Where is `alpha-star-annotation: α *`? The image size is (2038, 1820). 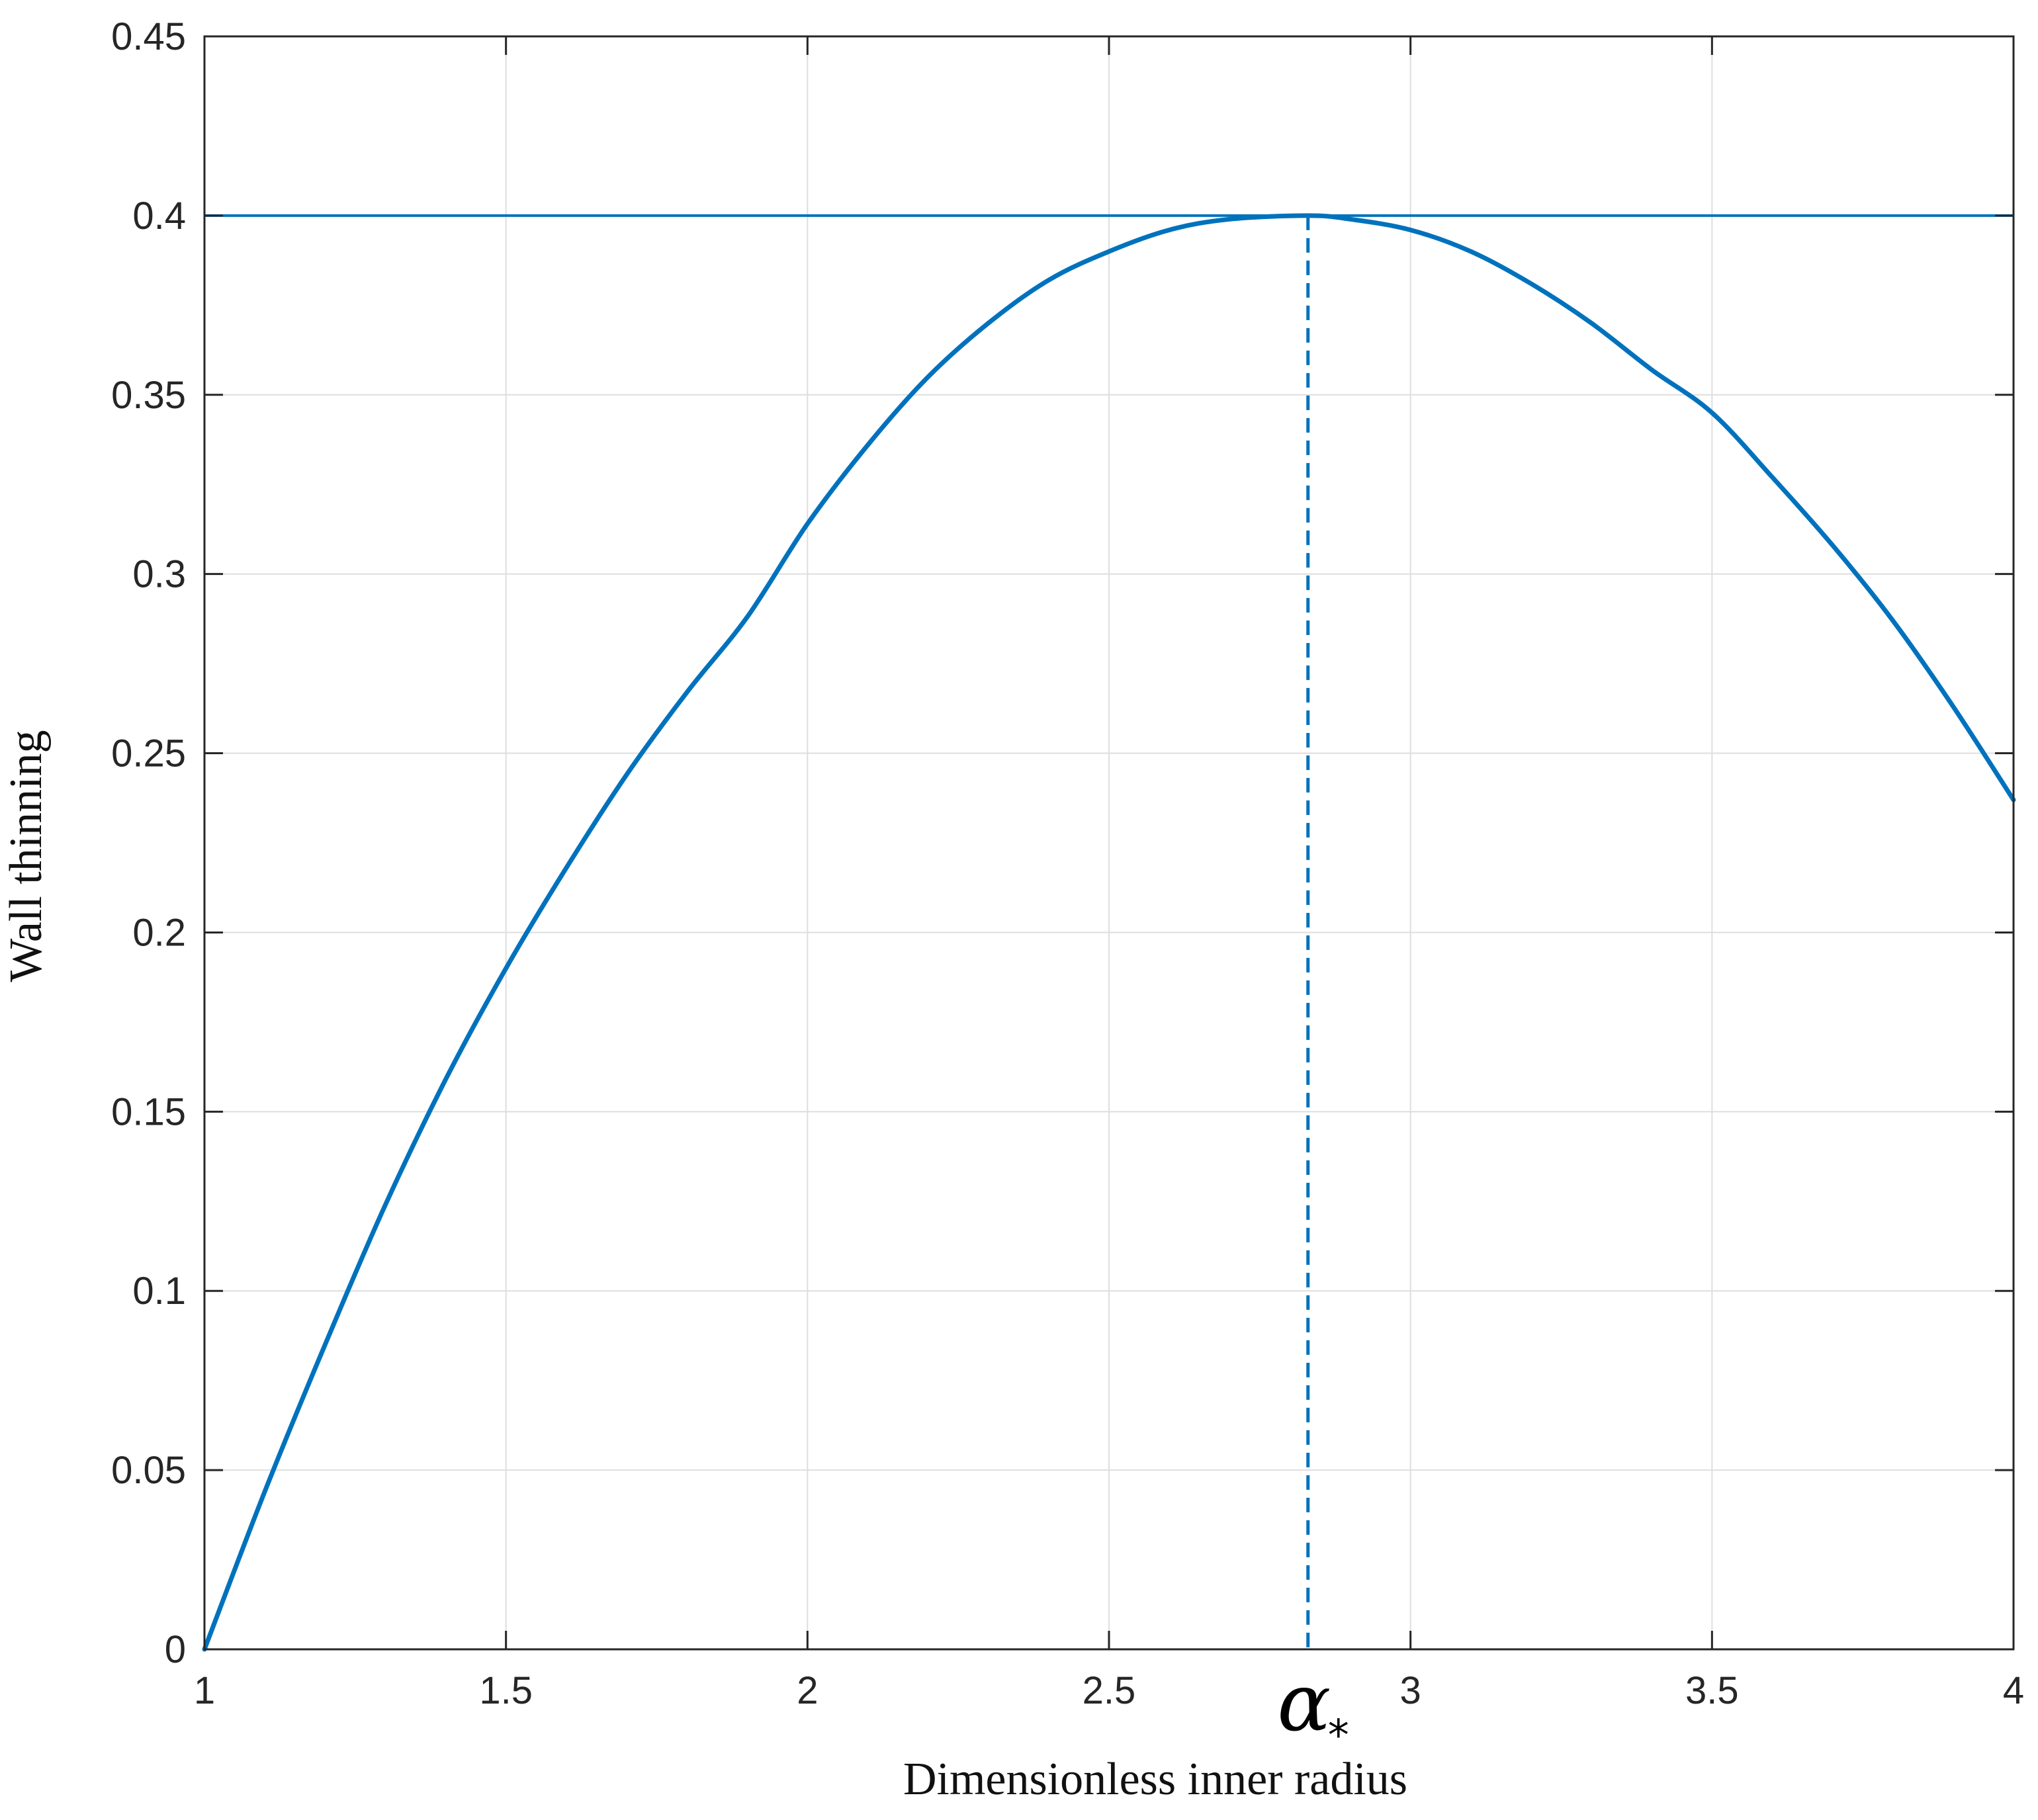
alpha-star-annotation: α * is located at coordinates (1313, 1709).